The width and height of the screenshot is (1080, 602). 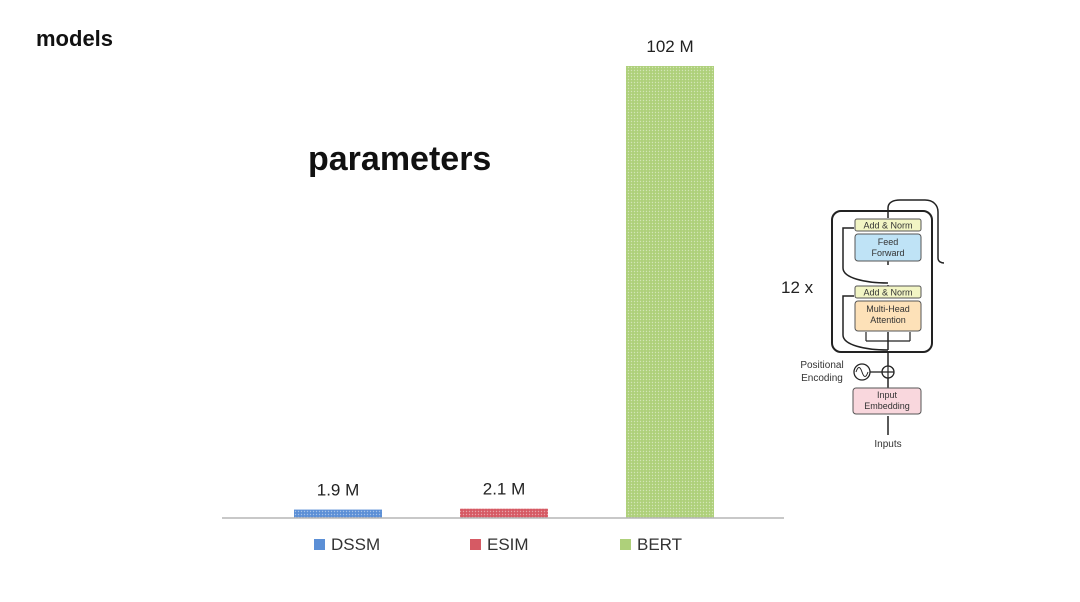 I want to click on add-norm-top-box, so click(x=888, y=225).